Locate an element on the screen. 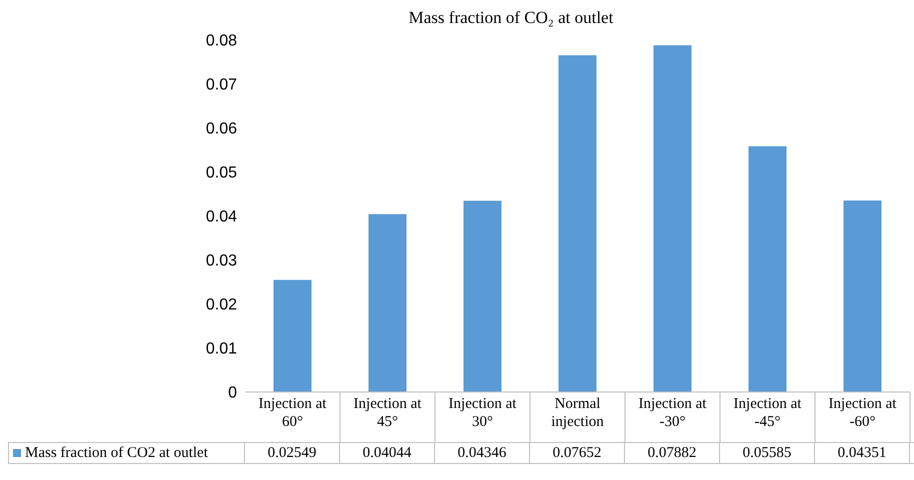 The width and height of the screenshot is (914, 480). data-label: 0.02549 is located at coordinates (292, 453).